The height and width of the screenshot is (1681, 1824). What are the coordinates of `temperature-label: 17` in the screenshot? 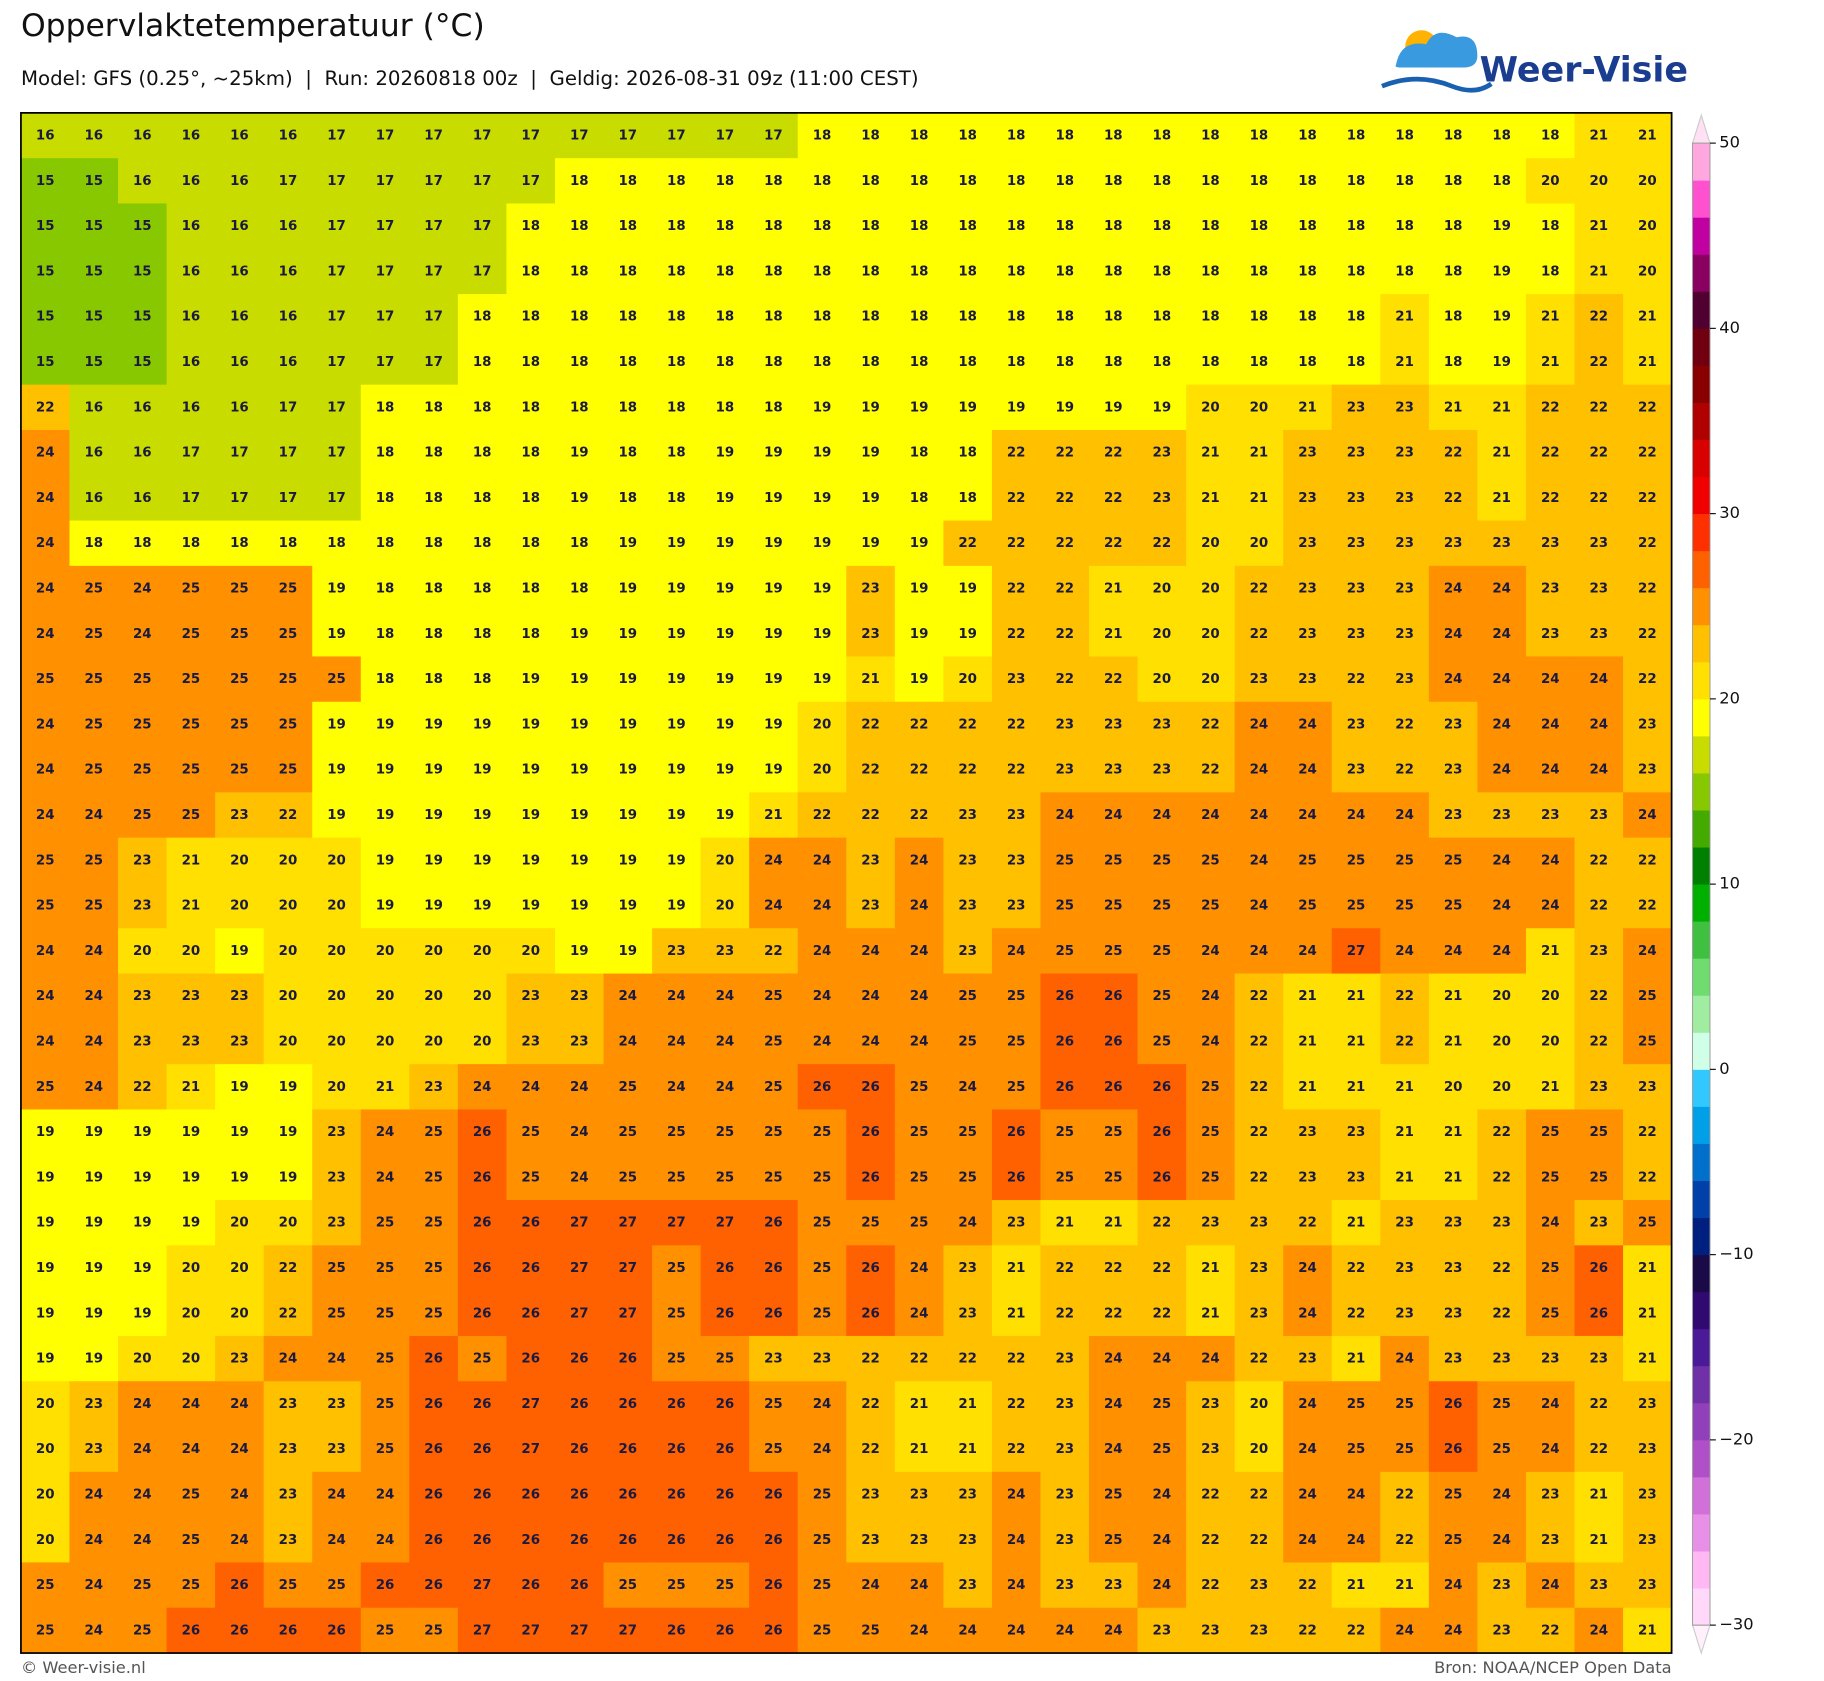 It's located at (336, 181).